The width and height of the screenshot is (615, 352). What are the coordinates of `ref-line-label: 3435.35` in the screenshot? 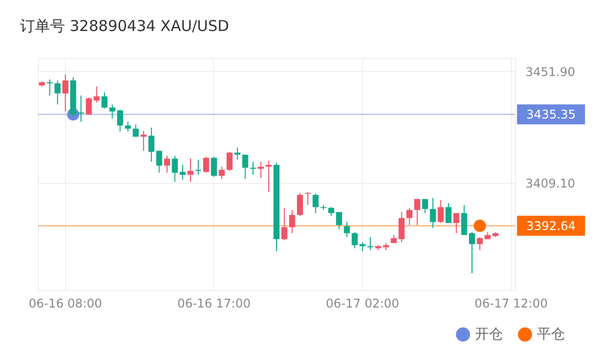 It's located at (551, 114).